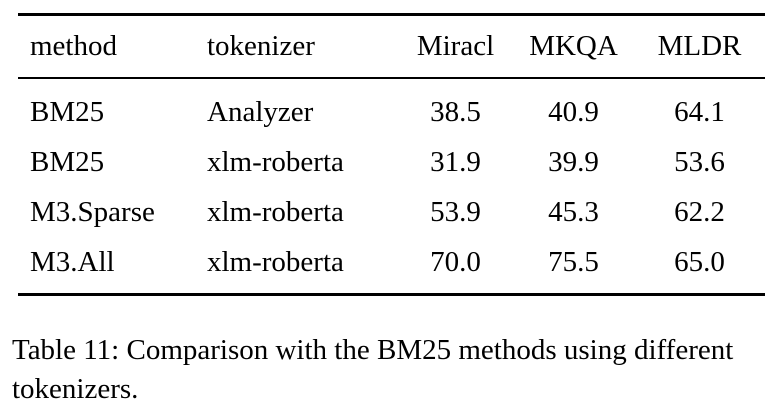 This screenshot has width=778, height=406. What do you see at coordinates (302, 46) in the screenshot?
I see `column-header-tokenizer: tokenizer` at bounding box center [302, 46].